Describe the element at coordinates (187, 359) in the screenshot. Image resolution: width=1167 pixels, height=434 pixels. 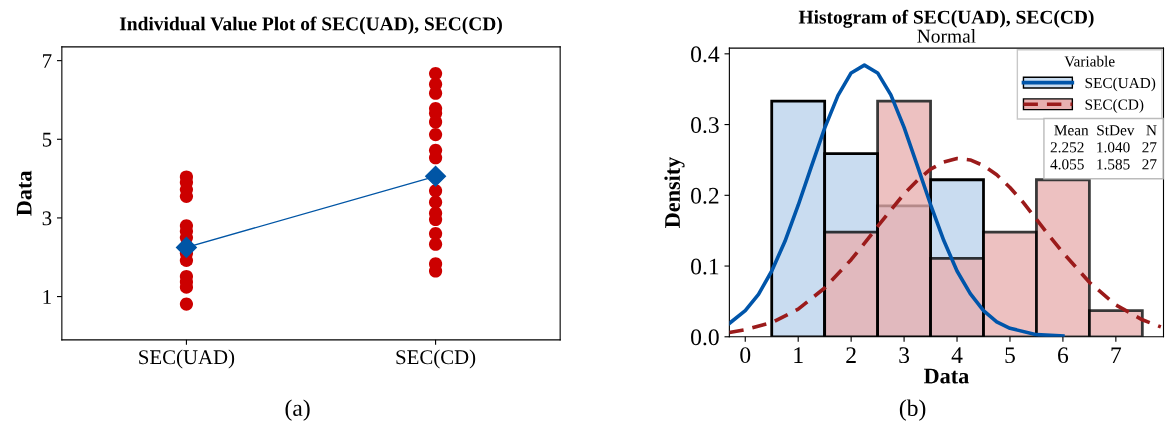
I see `x-tick-label: SEC(UAD)` at that location.